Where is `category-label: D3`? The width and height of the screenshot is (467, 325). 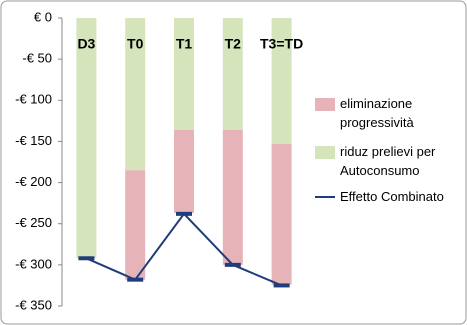 category-label: D3 is located at coordinates (86, 44).